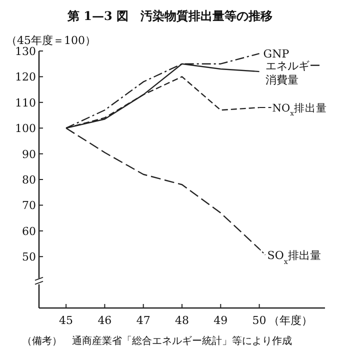  I want to click on x-tick-label: 49, so click(221, 320).